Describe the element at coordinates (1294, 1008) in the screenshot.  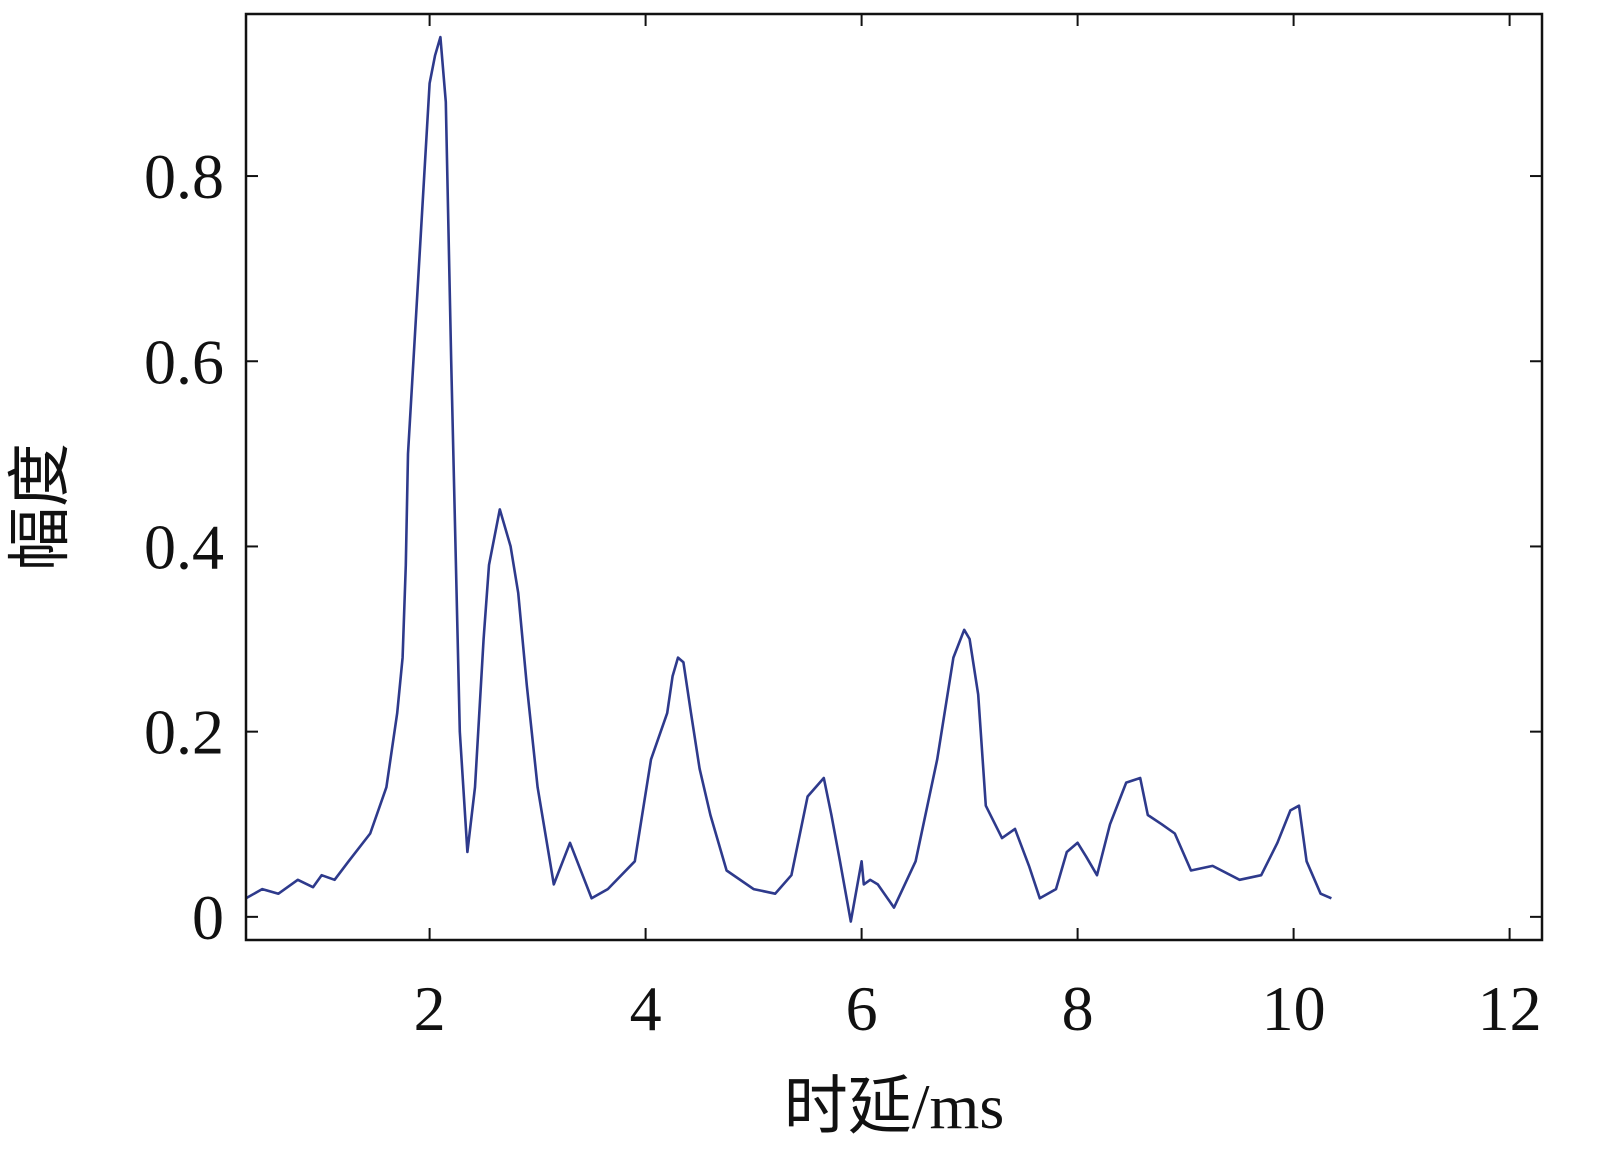
I see `x-tick-label: 10` at that location.